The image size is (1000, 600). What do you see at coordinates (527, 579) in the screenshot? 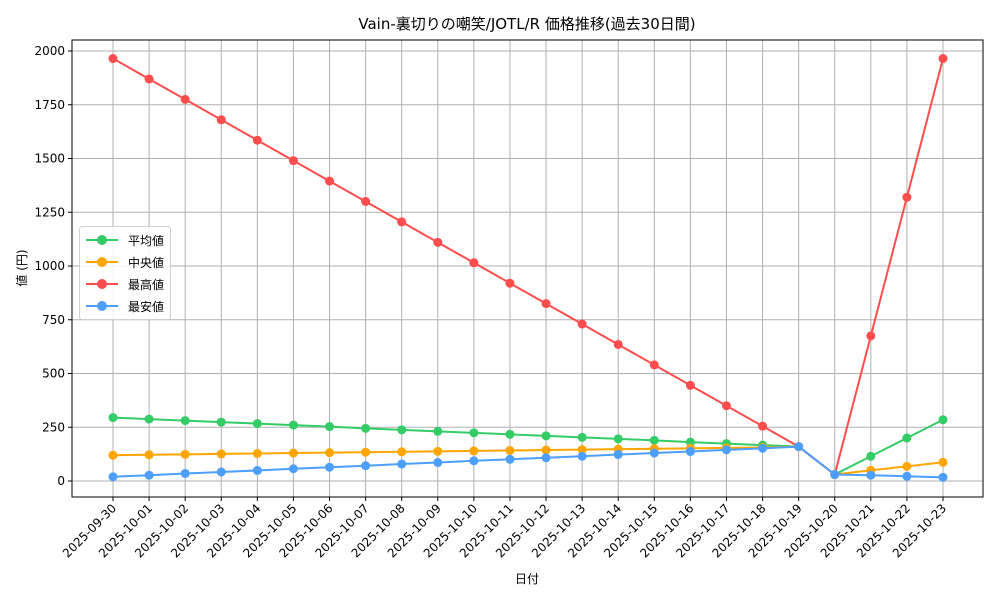
I see `x-axis-label: 日付` at bounding box center [527, 579].